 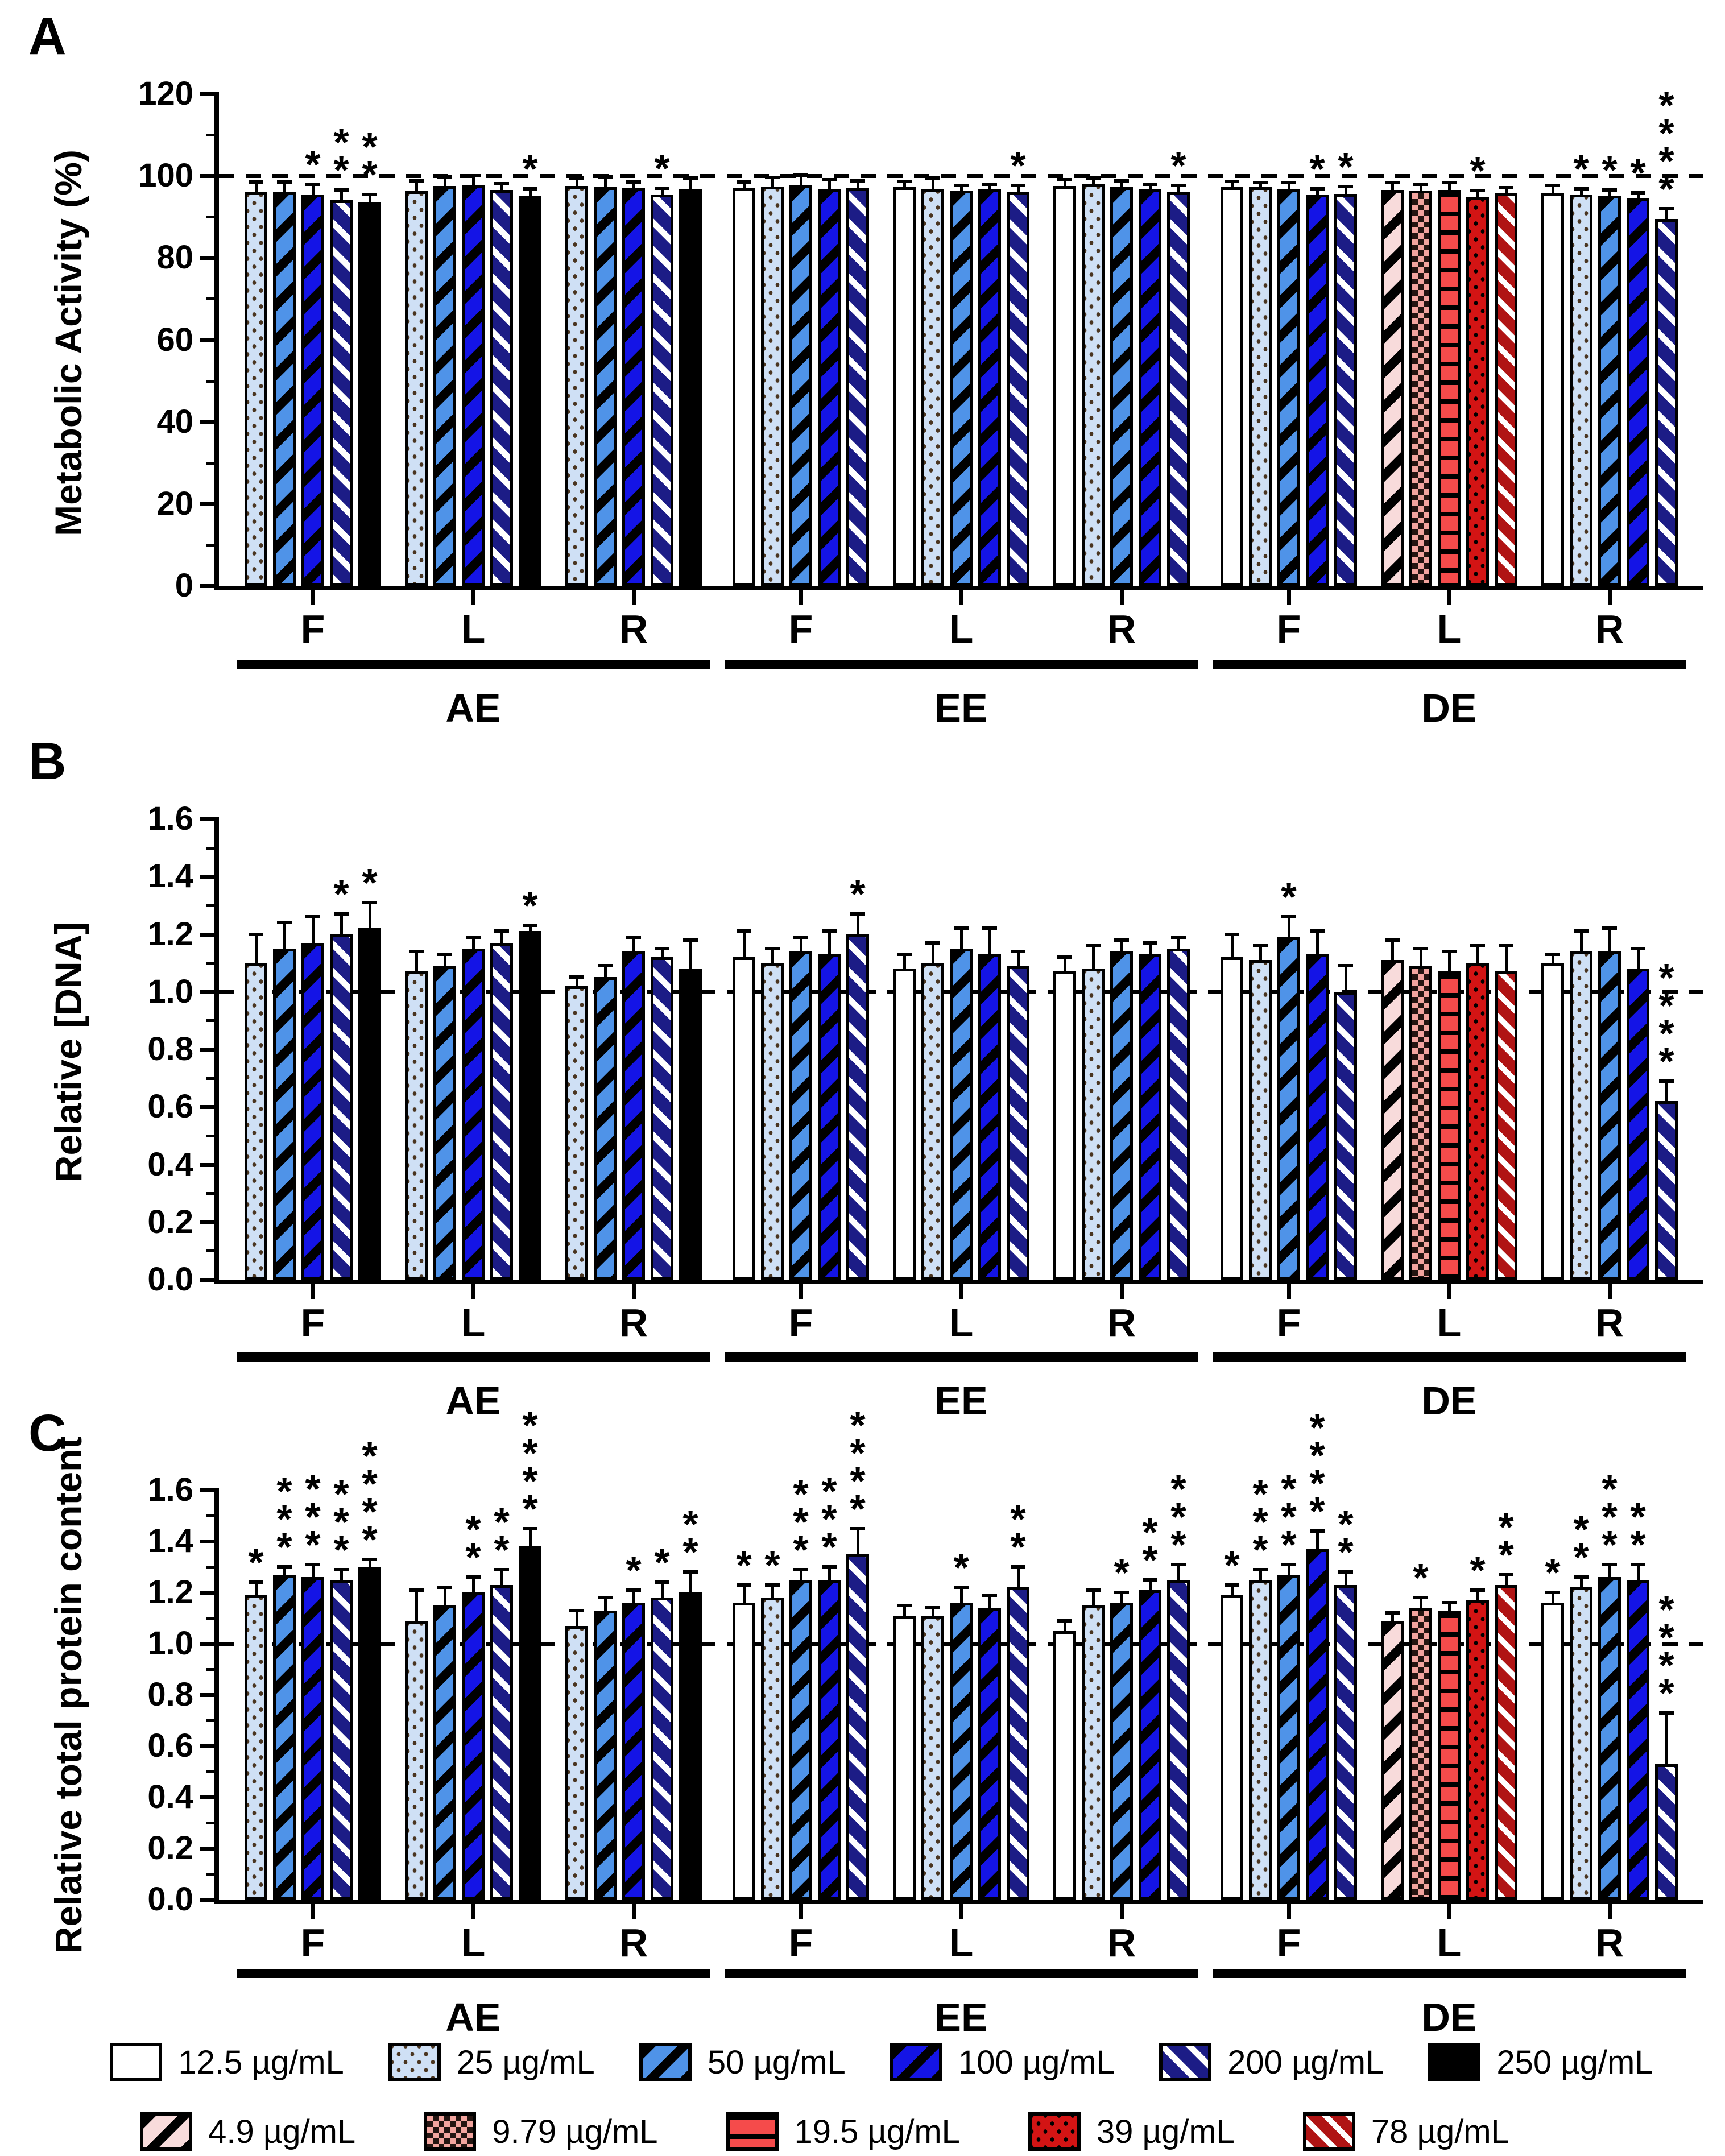 I want to click on y-tick-label: 120, so click(x=165, y=93).